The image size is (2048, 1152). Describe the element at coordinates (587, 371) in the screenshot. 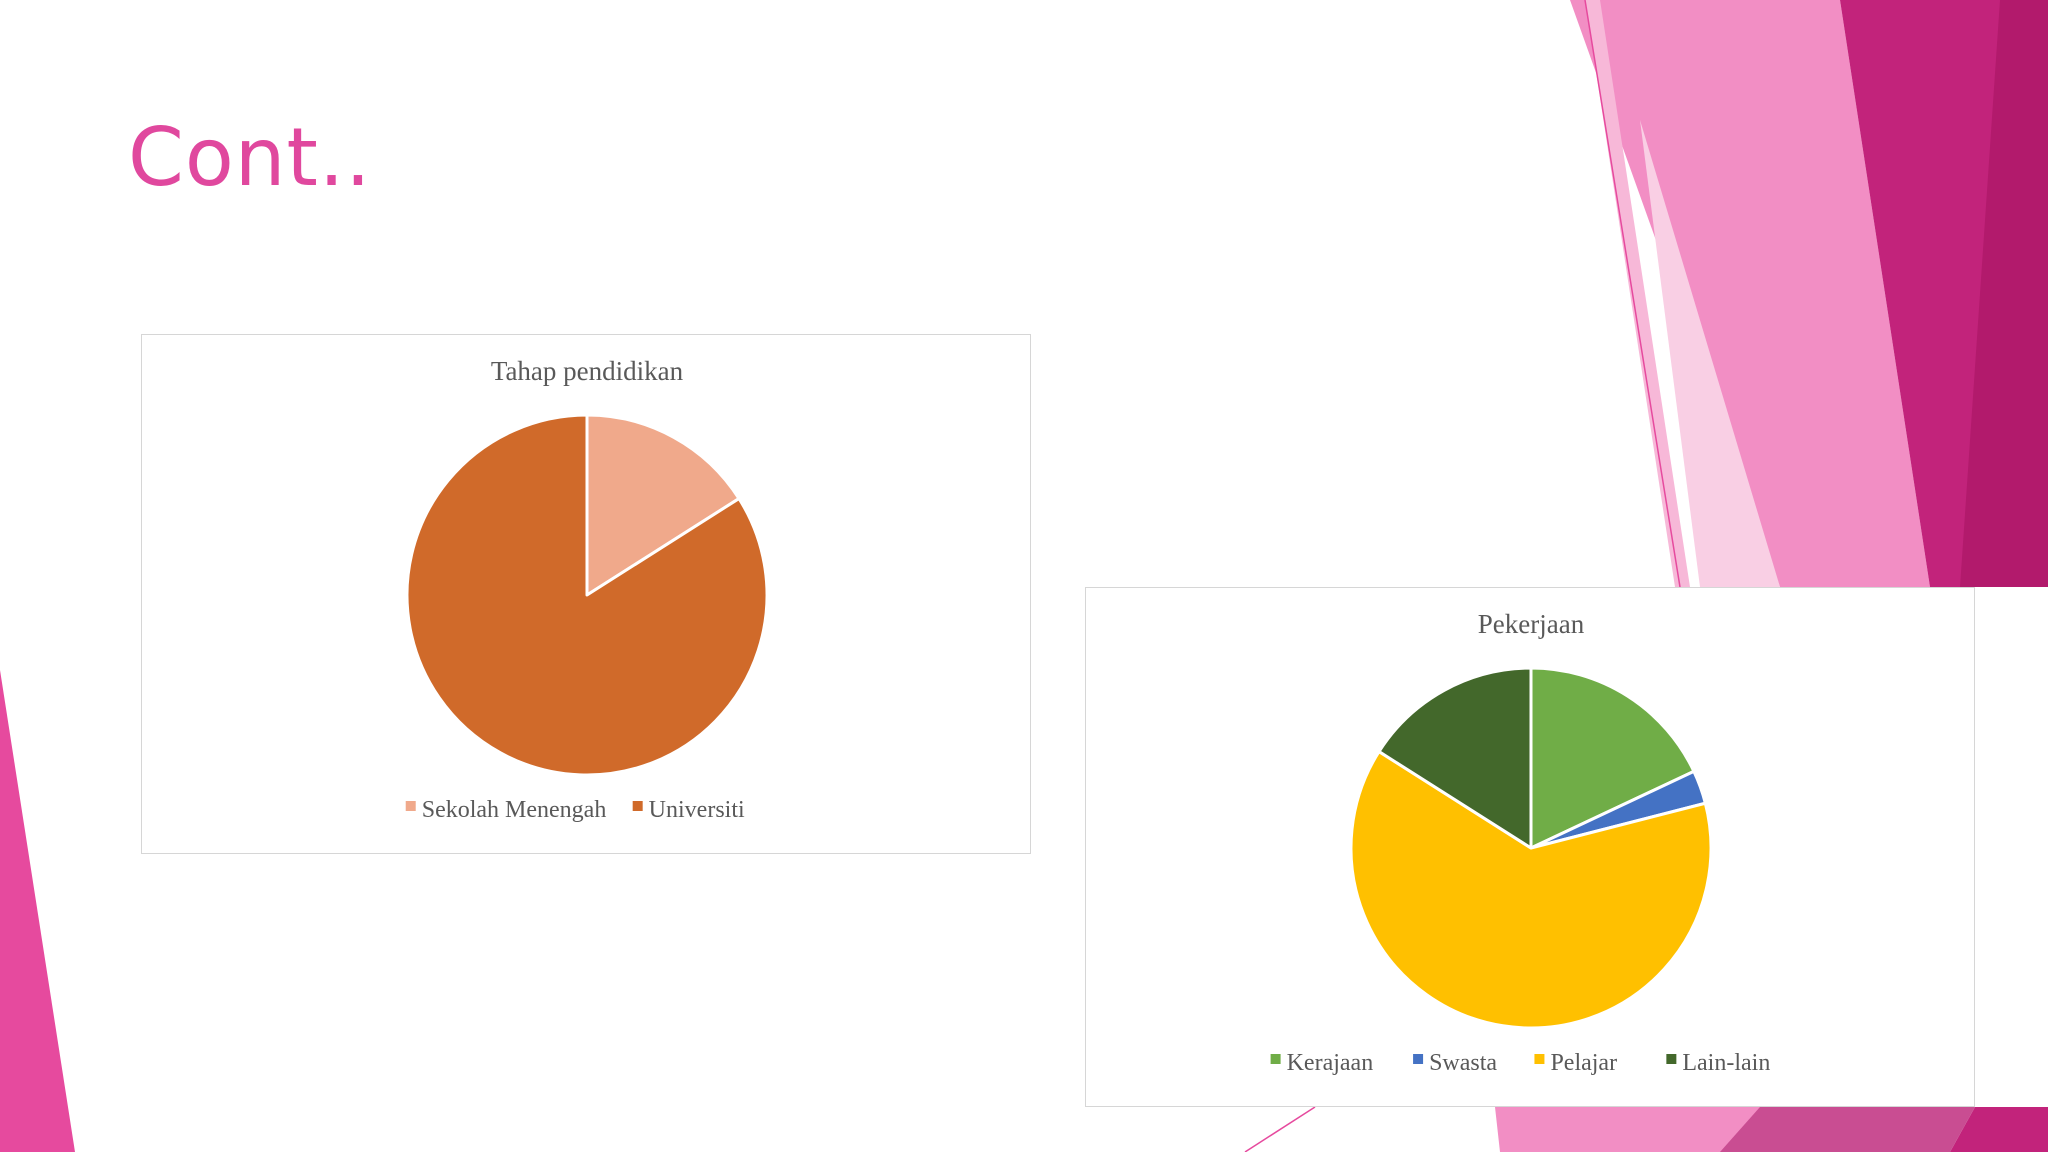

I see `chart-title: Tahap pendidikan` at that location.